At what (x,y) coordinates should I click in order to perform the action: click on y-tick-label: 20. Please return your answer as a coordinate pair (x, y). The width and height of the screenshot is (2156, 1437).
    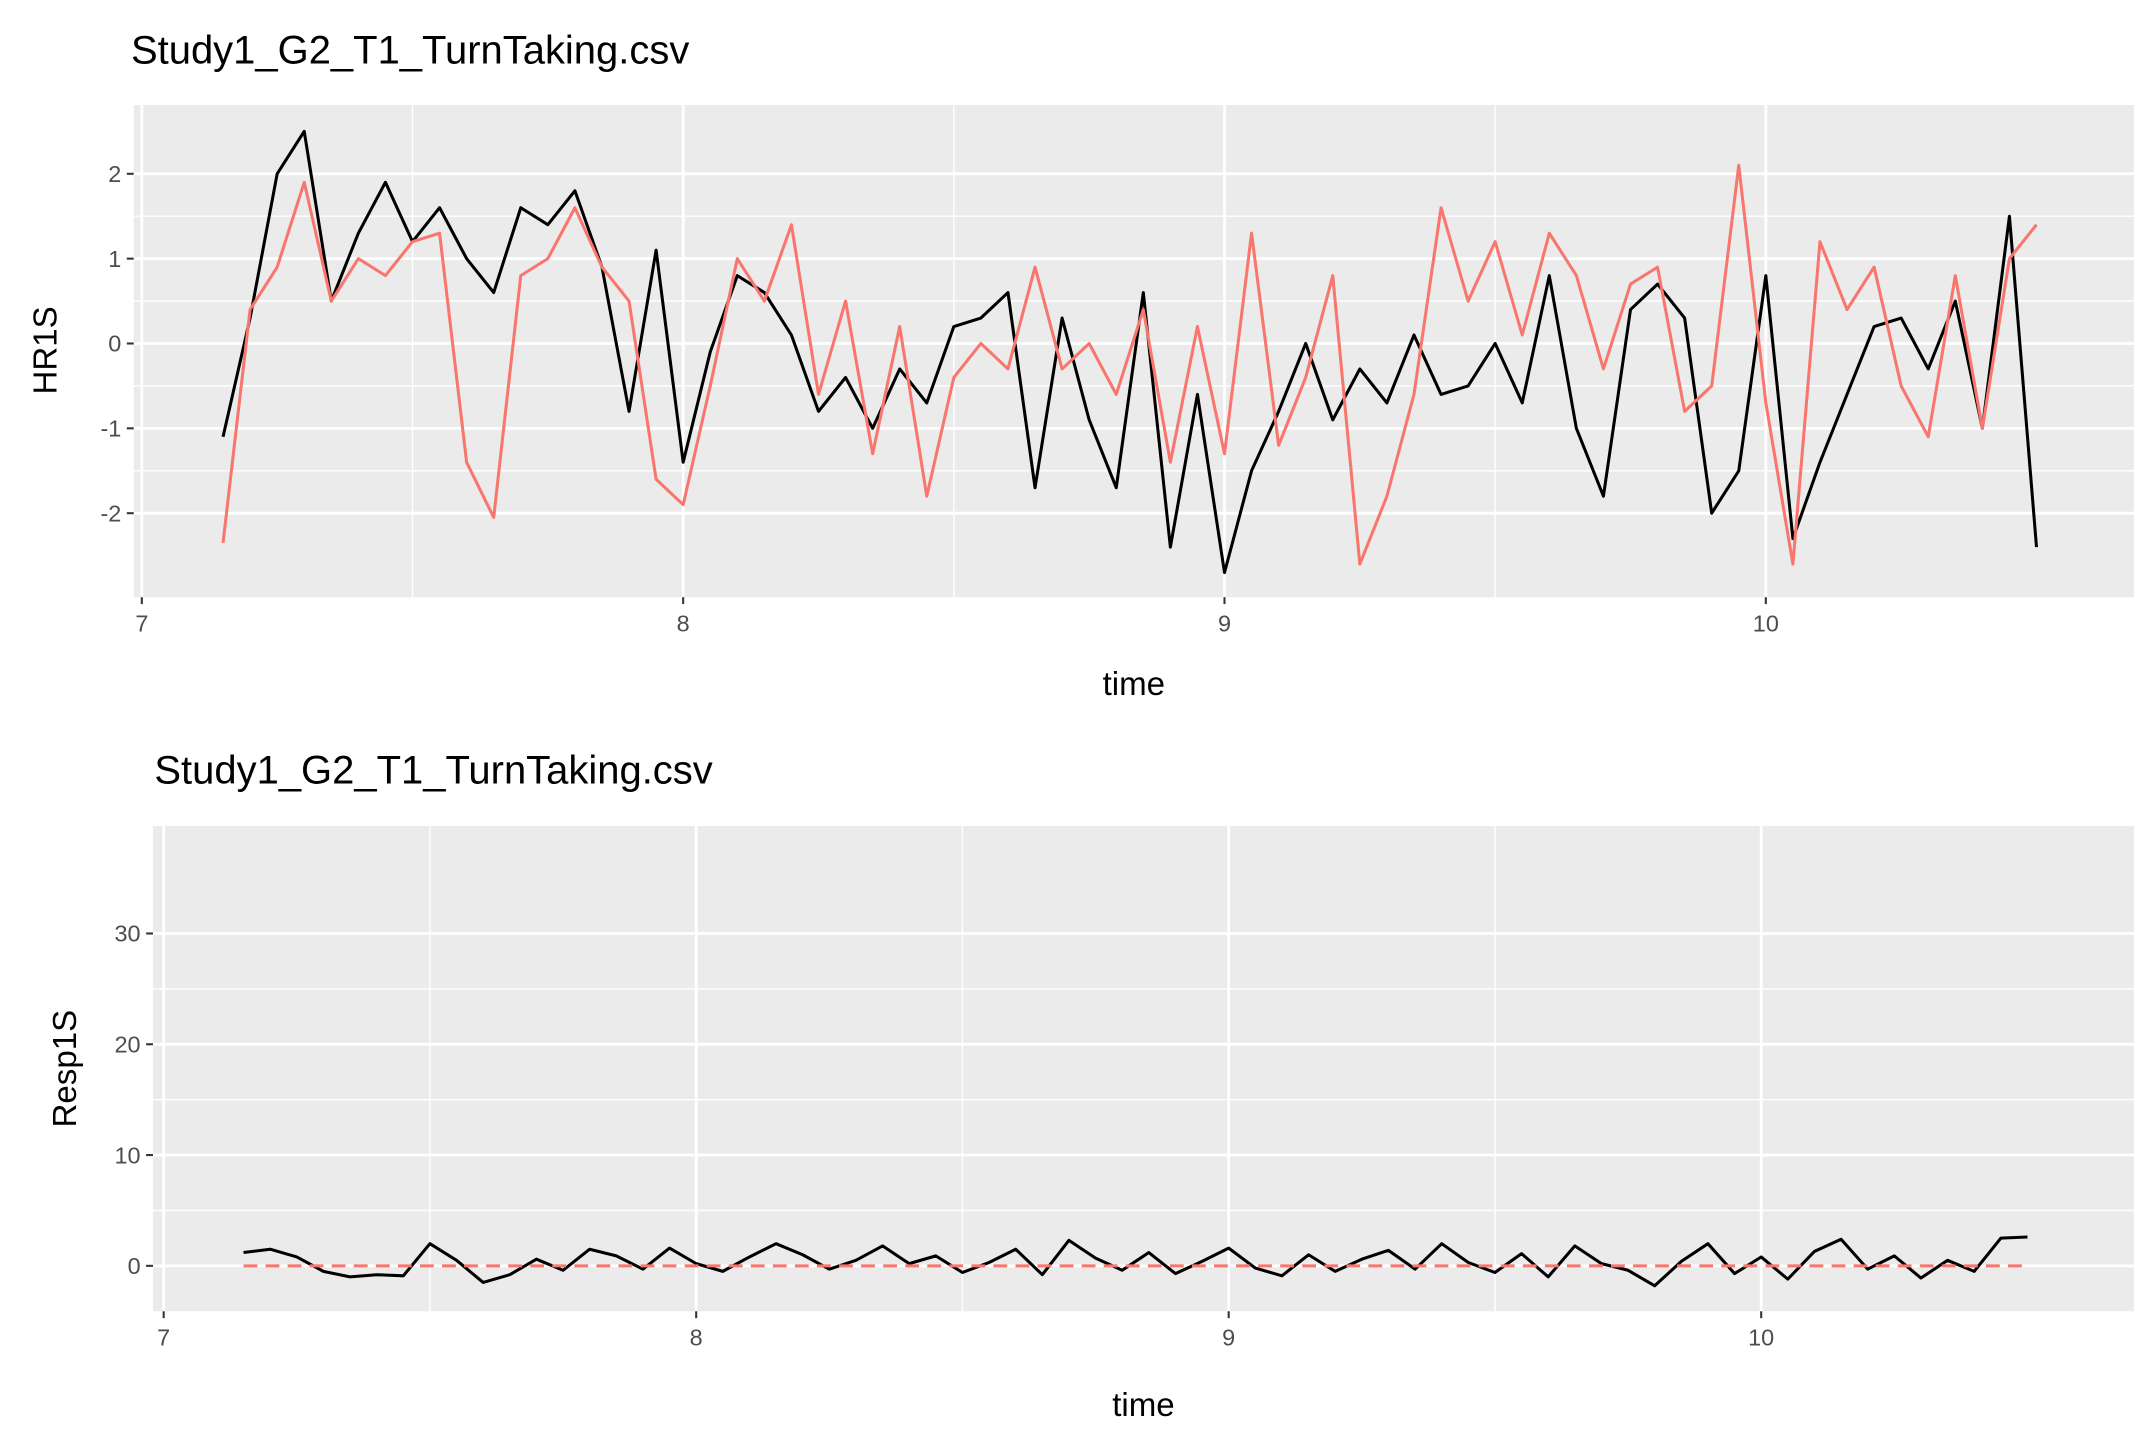
    Looking at the image, I should click on (128, 1045).